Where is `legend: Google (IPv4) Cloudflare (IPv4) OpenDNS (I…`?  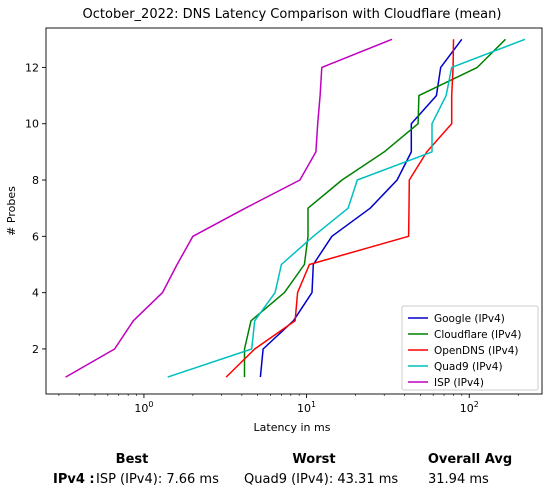
legend: Google (IPv4) Cloudflare (IPv4) OpenDNS (I… is located at coordinates (470, 348).